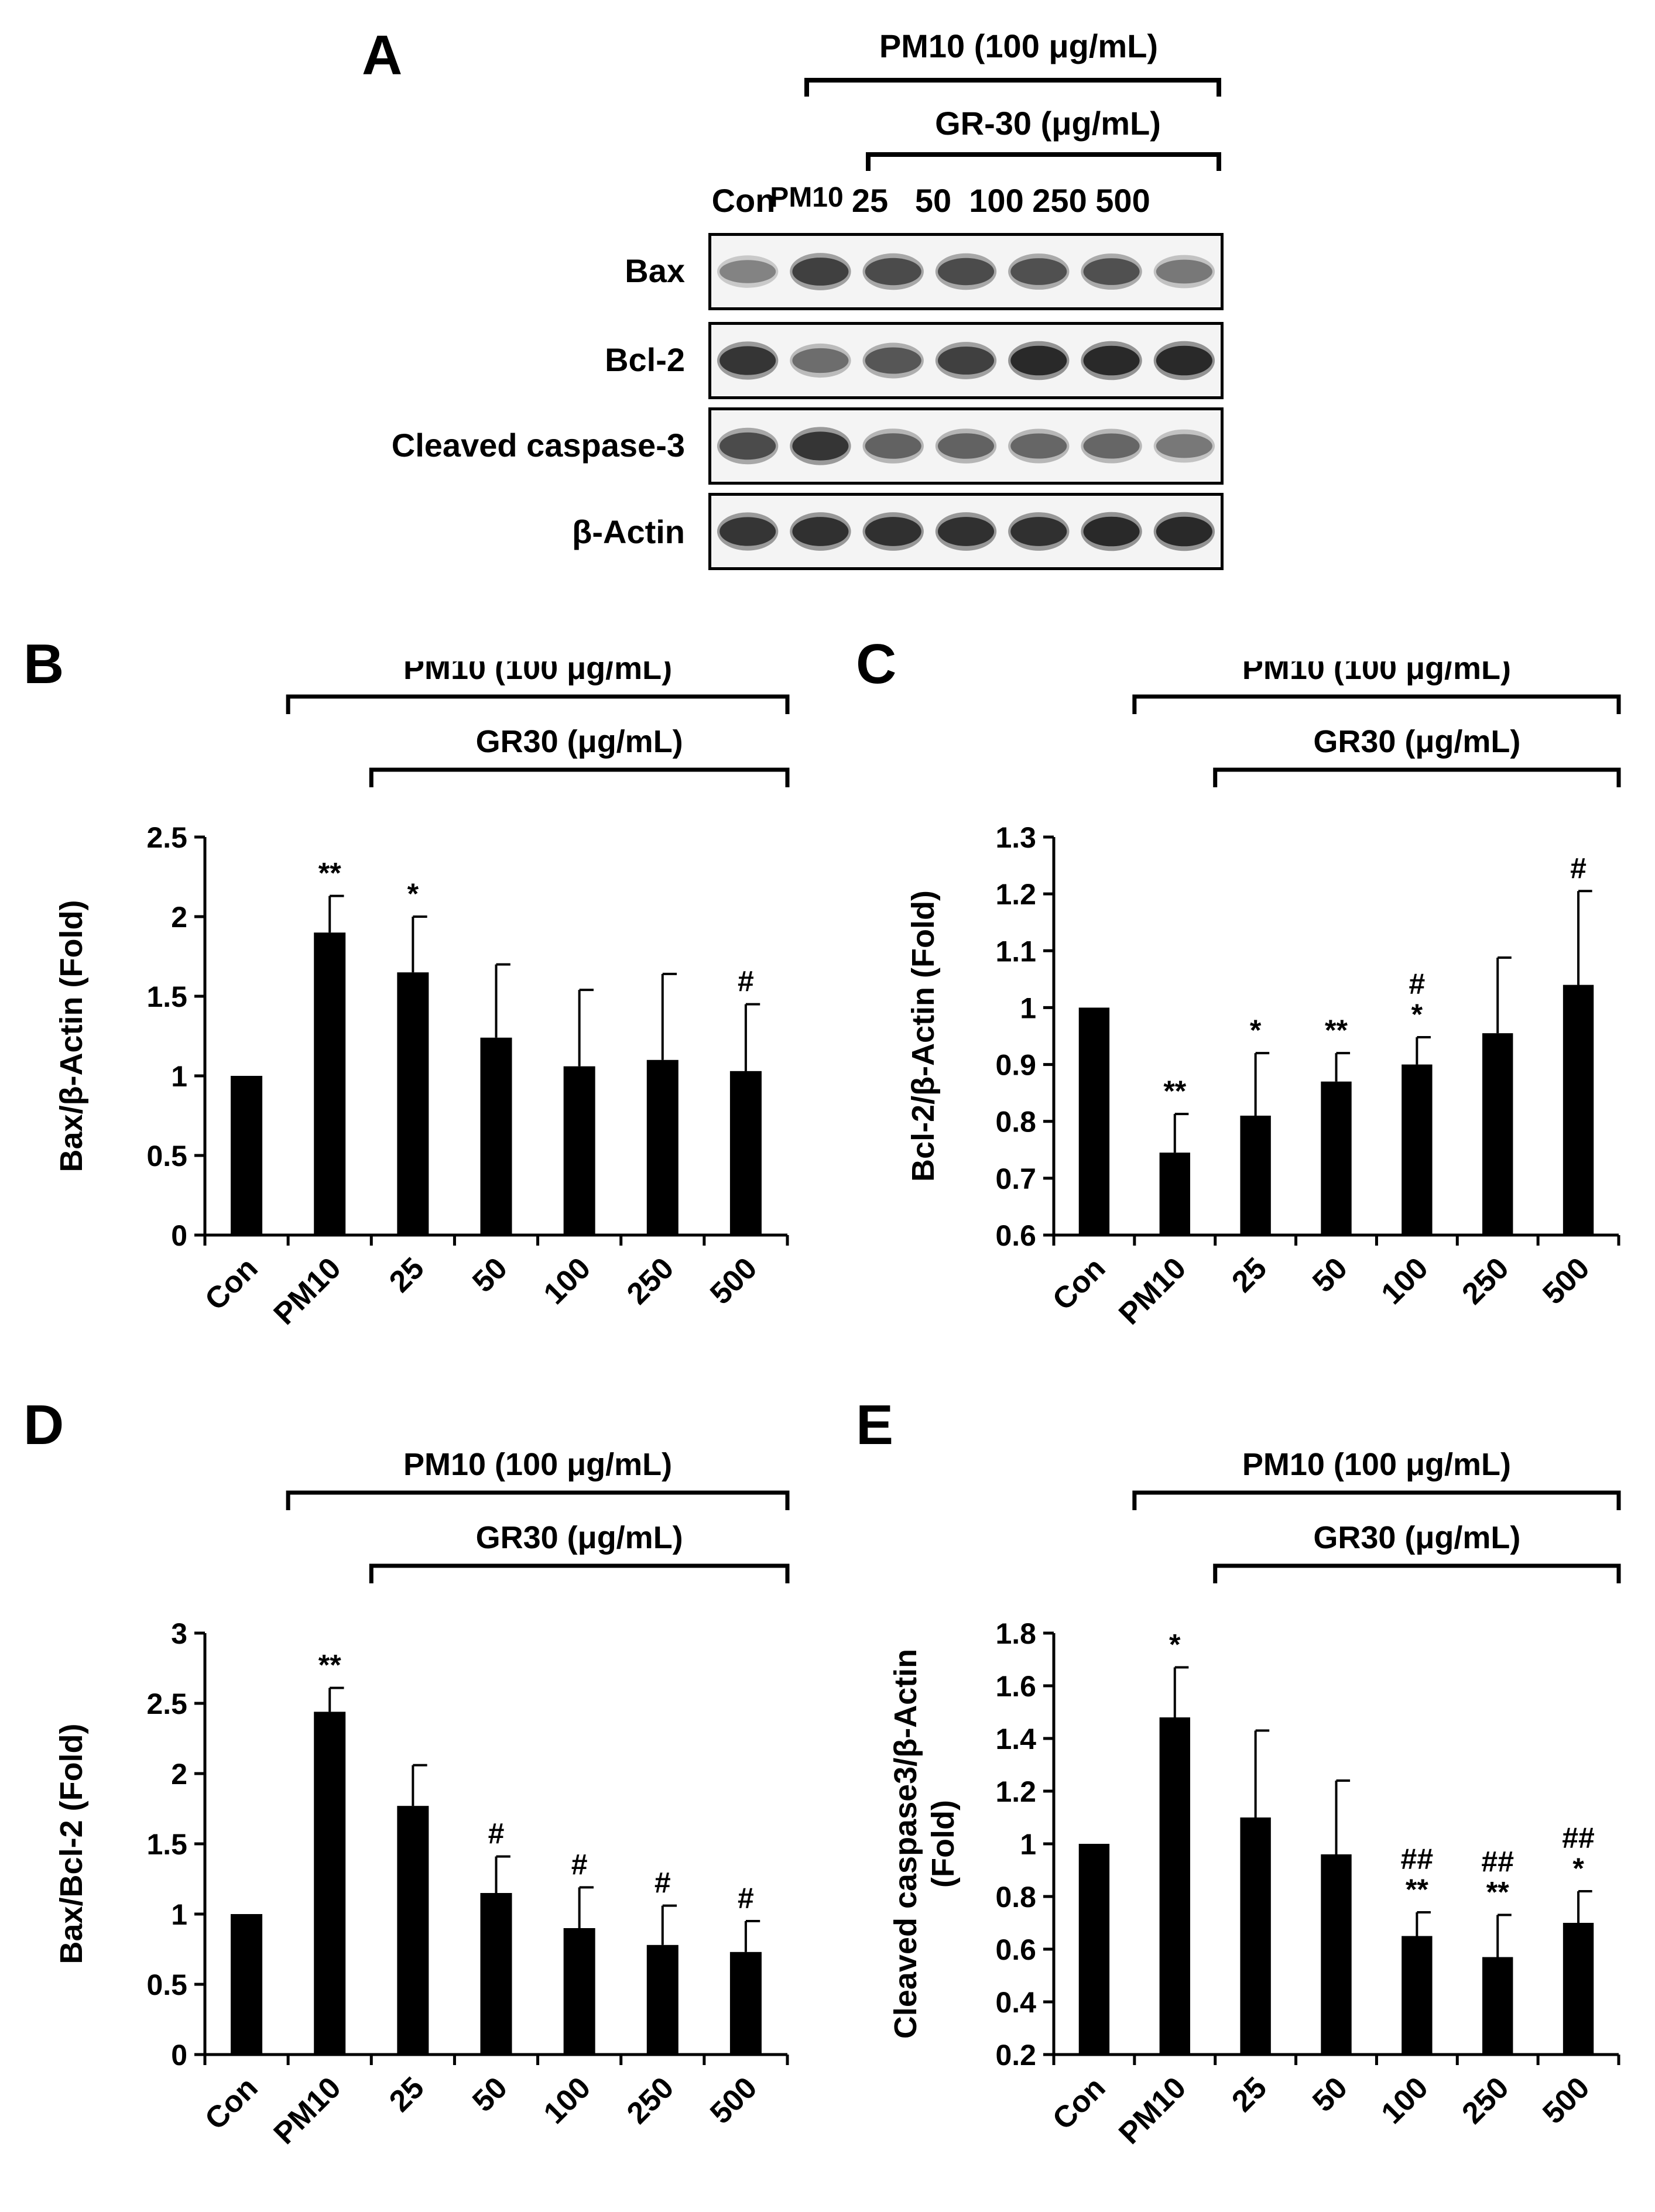  What do you see at coordinates (1016, 1235) in the screenshot?
I see `y-tick-label: 0.6` at bounding box center [1016, 1235].